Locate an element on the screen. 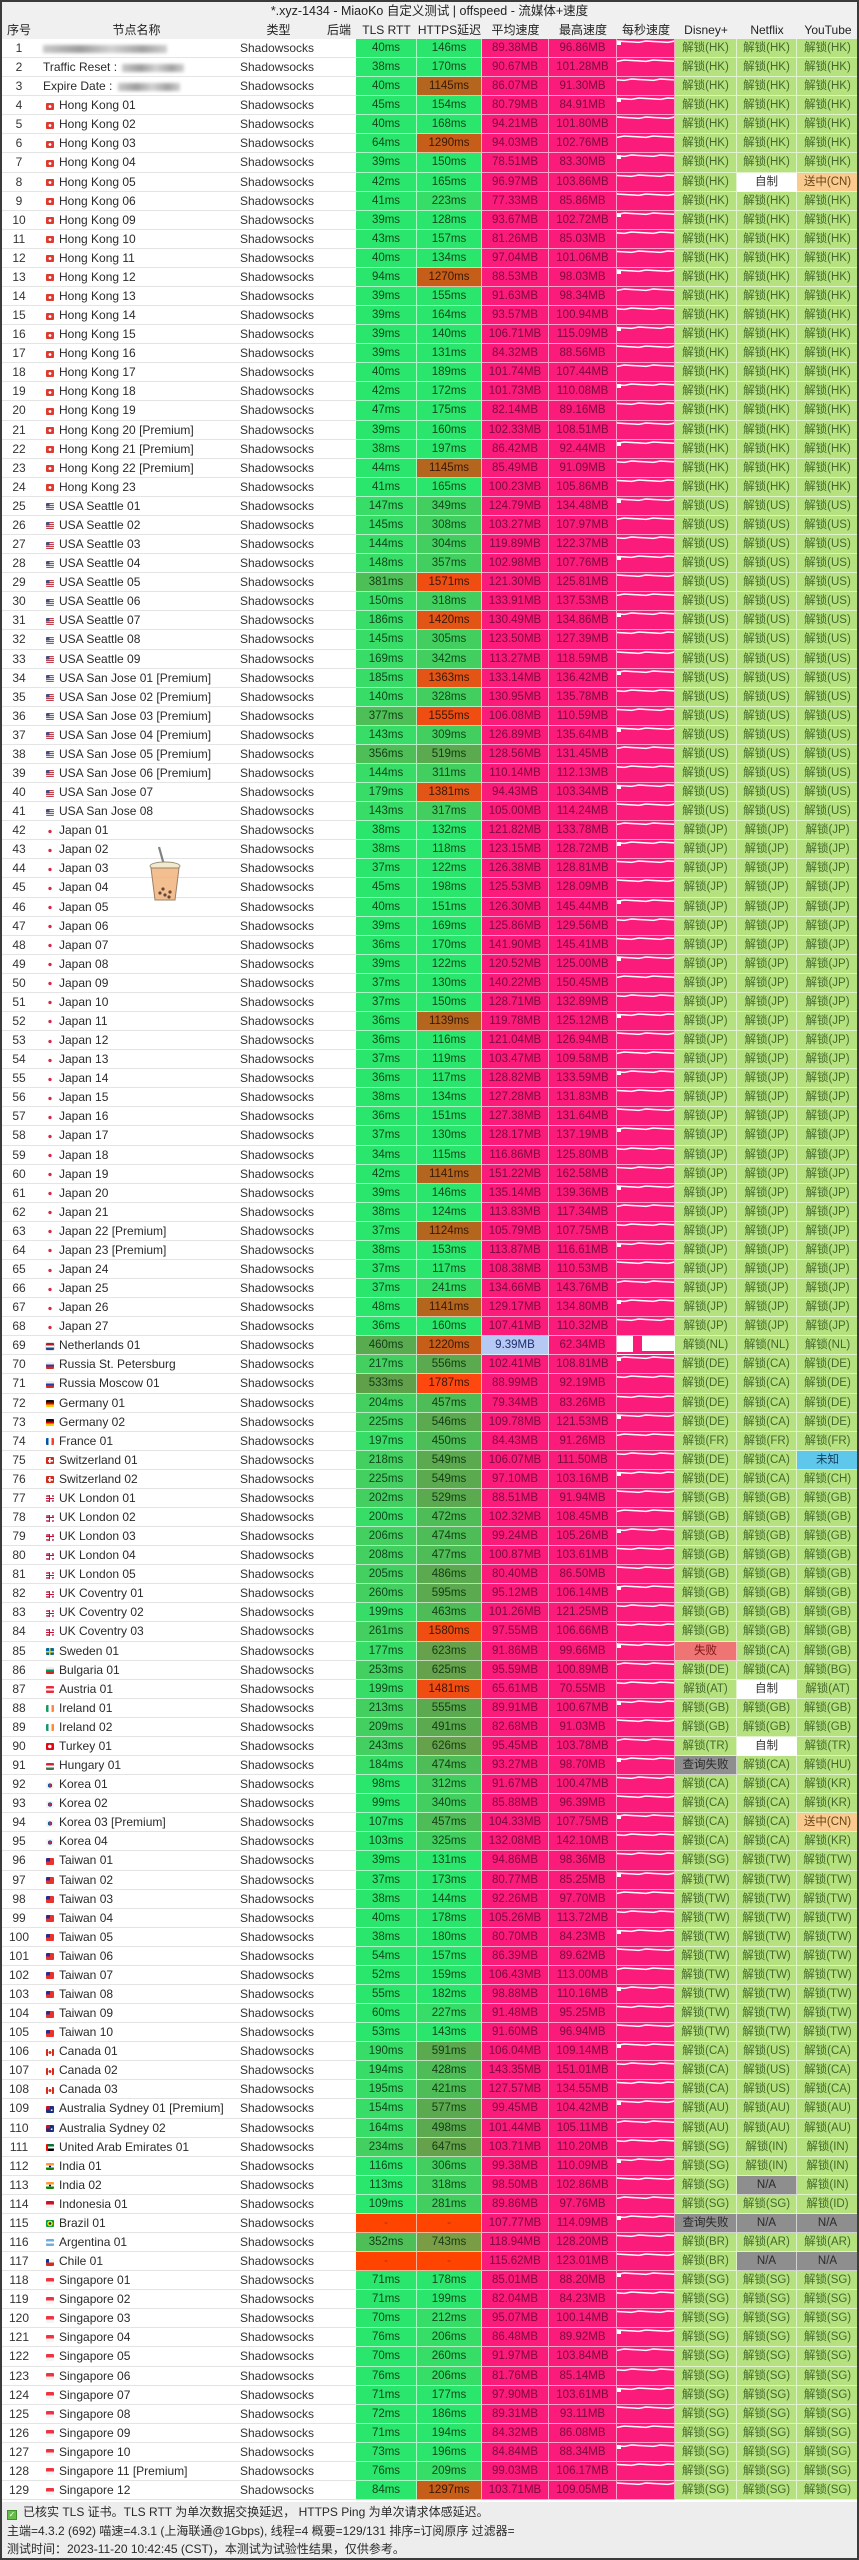  tls-rtt: 533ms is located at coordinates (386, 1384).